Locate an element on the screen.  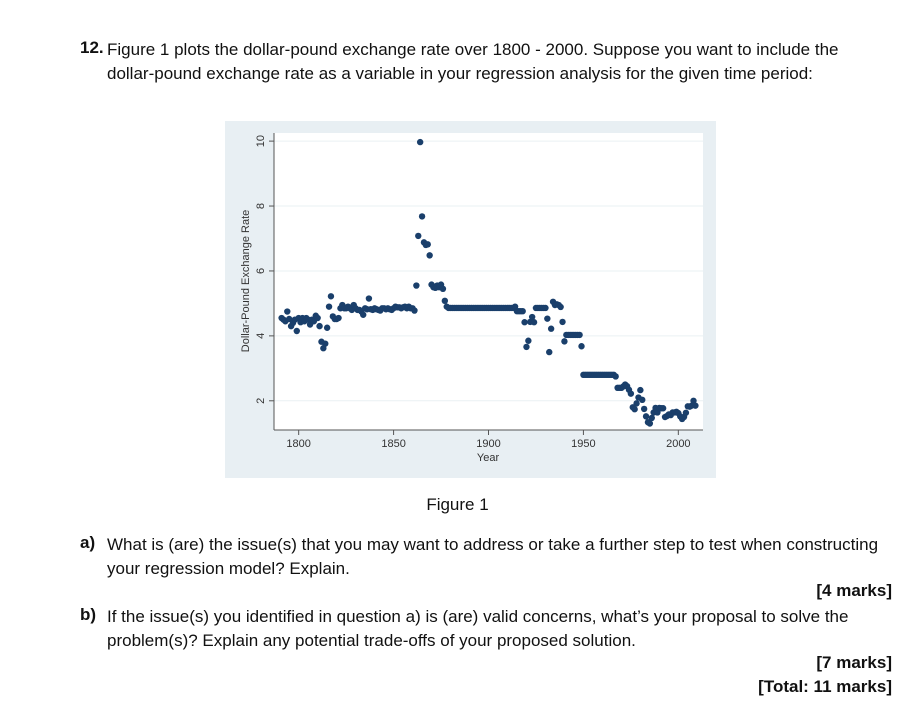
x-tick-label: 2000 is located at coordinates (678, 444).